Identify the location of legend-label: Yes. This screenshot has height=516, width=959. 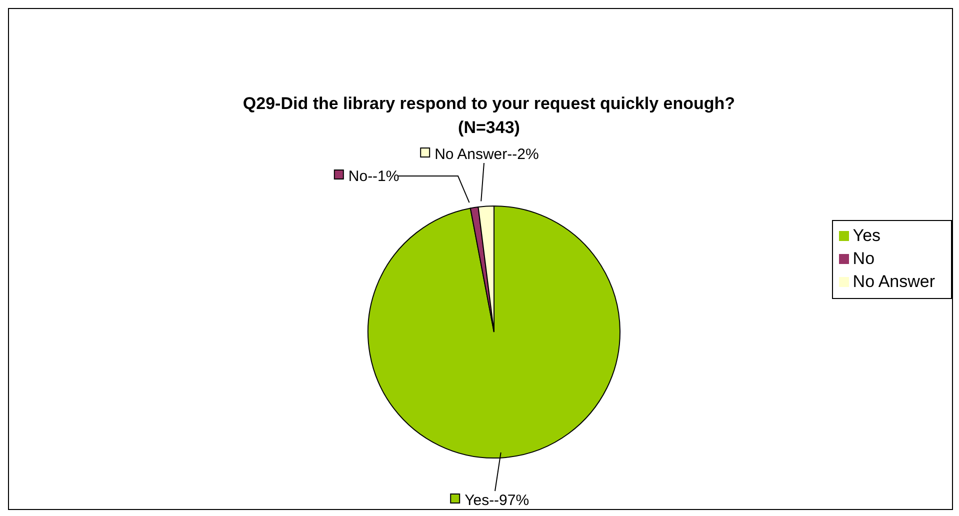
(866, 235).